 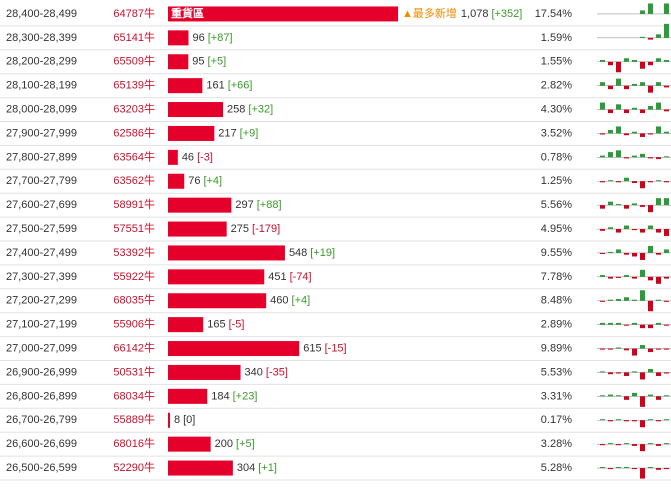 What do you see at coordinates (41, 372) in the screenshot?
I see `price-range: 26,900-26,999` at bounding box center [41, 372].